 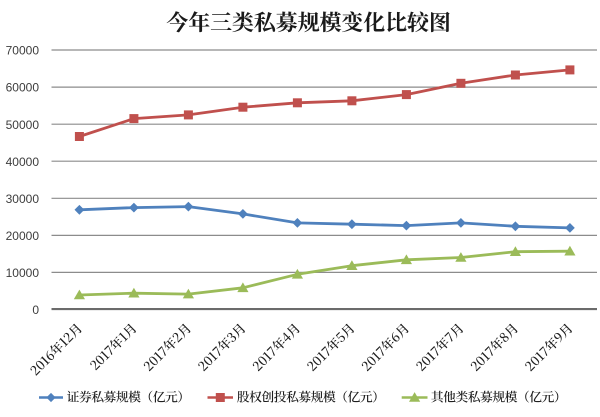 I want to click on svg-text: 20000, so click(x=23, y=236).